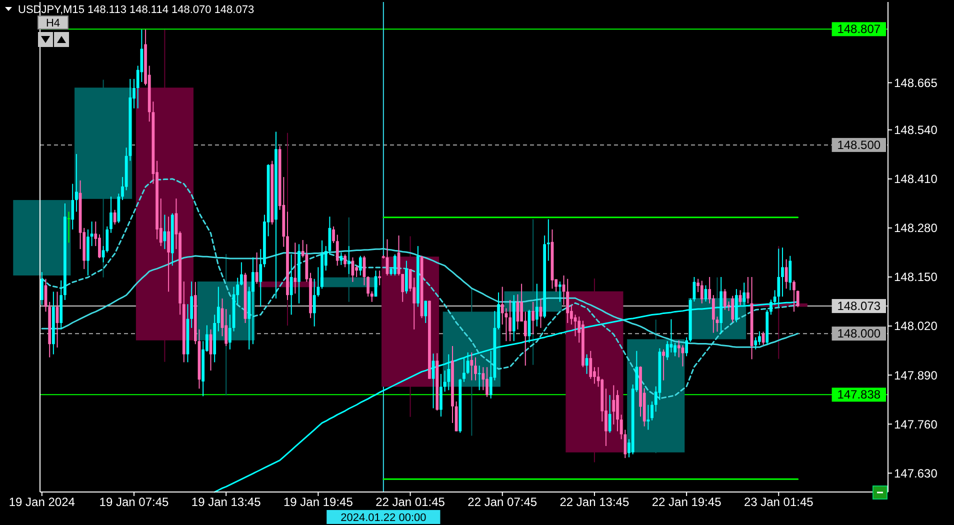 The image size is (954, 525). What do you see at coordinates (916, 228) in the screenshot?
I see `y-tick-label: 148.280` at bounding box center [916, 228].